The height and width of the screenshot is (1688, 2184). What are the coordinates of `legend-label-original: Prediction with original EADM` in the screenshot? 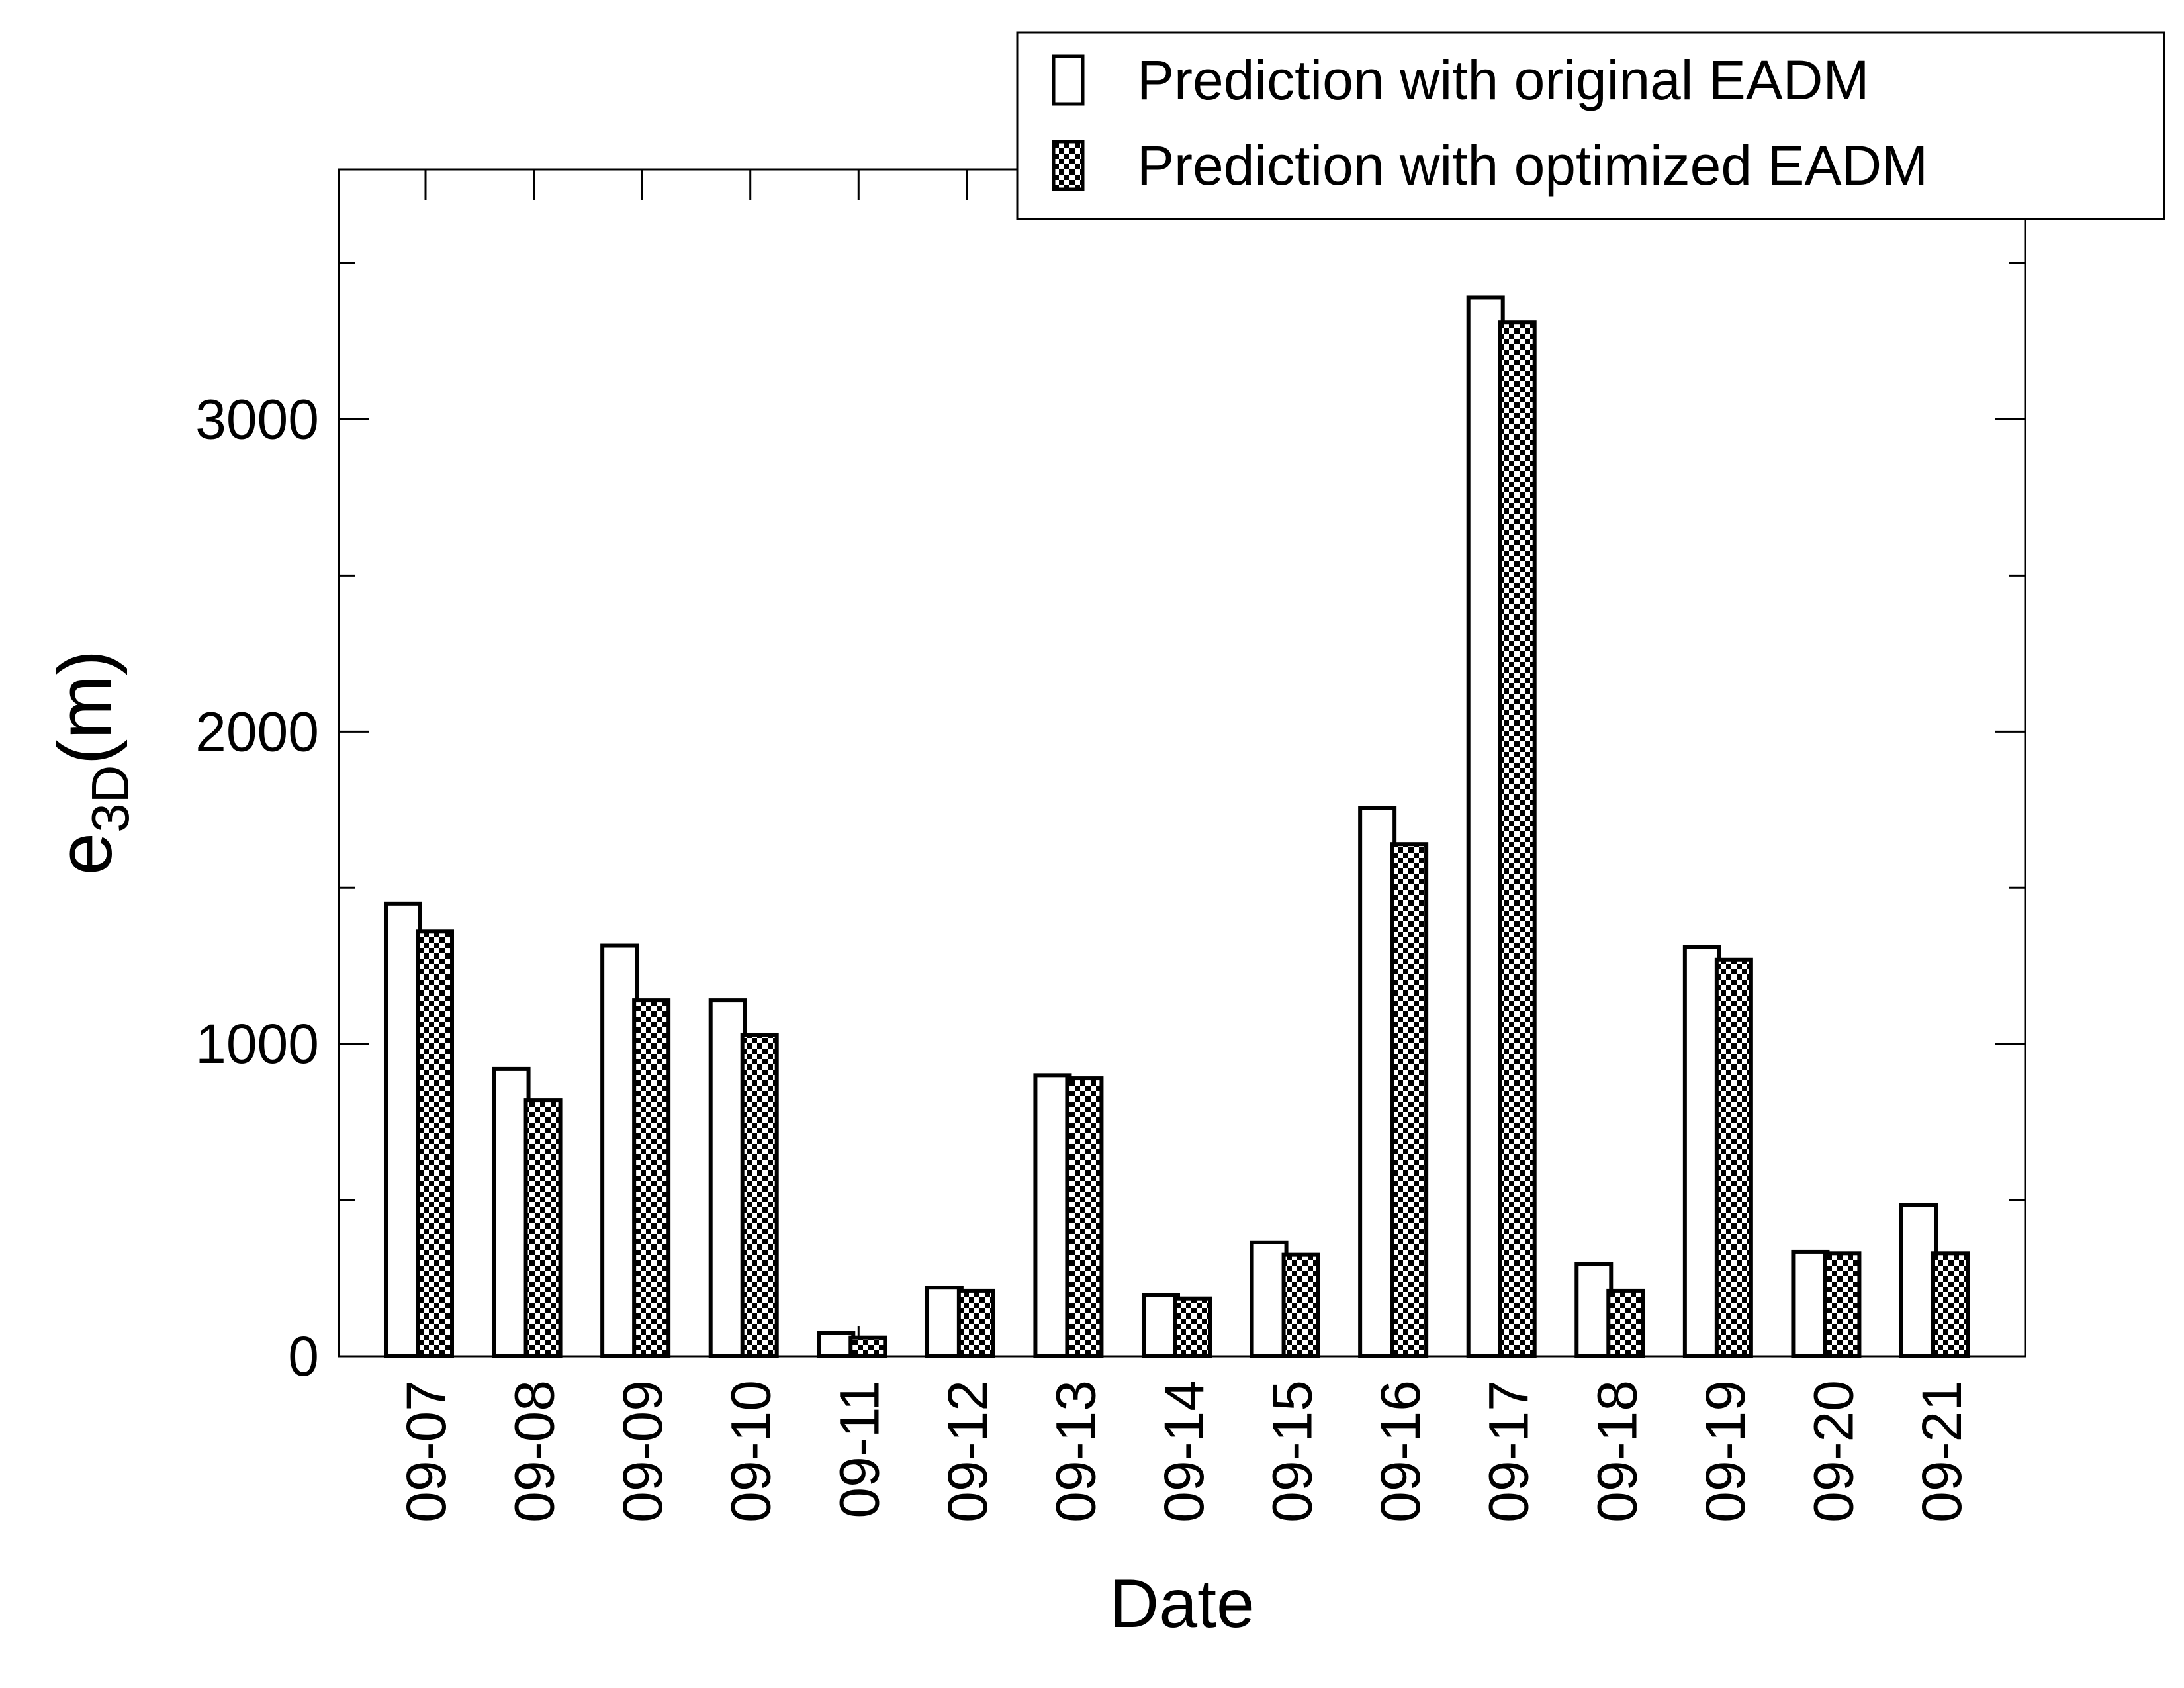 It's located at (1503, 80).